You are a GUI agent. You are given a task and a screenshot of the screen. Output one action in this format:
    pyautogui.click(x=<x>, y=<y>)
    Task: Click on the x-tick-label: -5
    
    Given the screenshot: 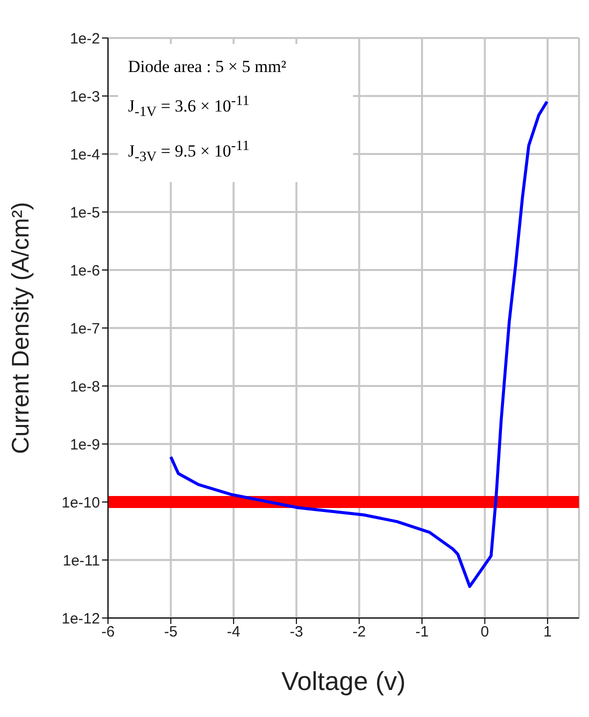 What is the action you would take?
    pyautogui.click(x=171, y=632)
    